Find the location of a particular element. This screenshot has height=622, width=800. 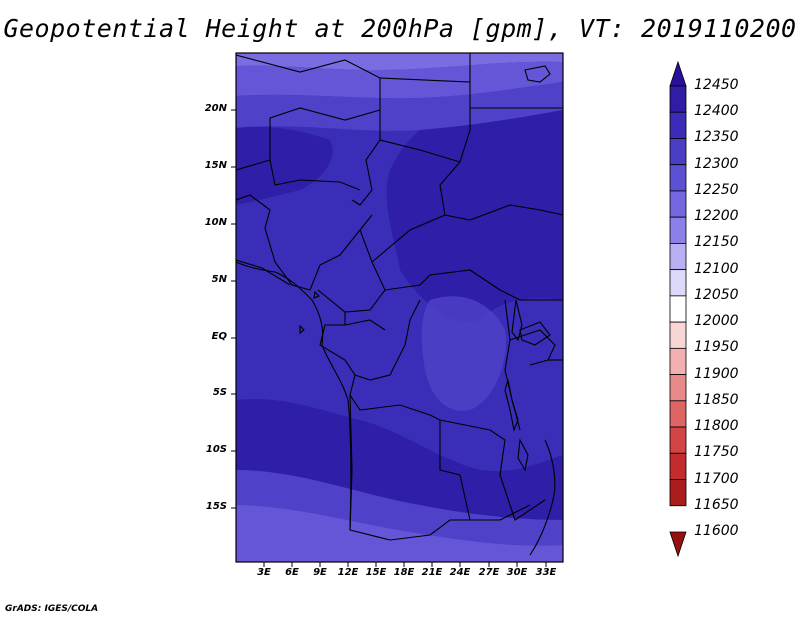

lat-label: 5N is located at coordinates (219, 279).